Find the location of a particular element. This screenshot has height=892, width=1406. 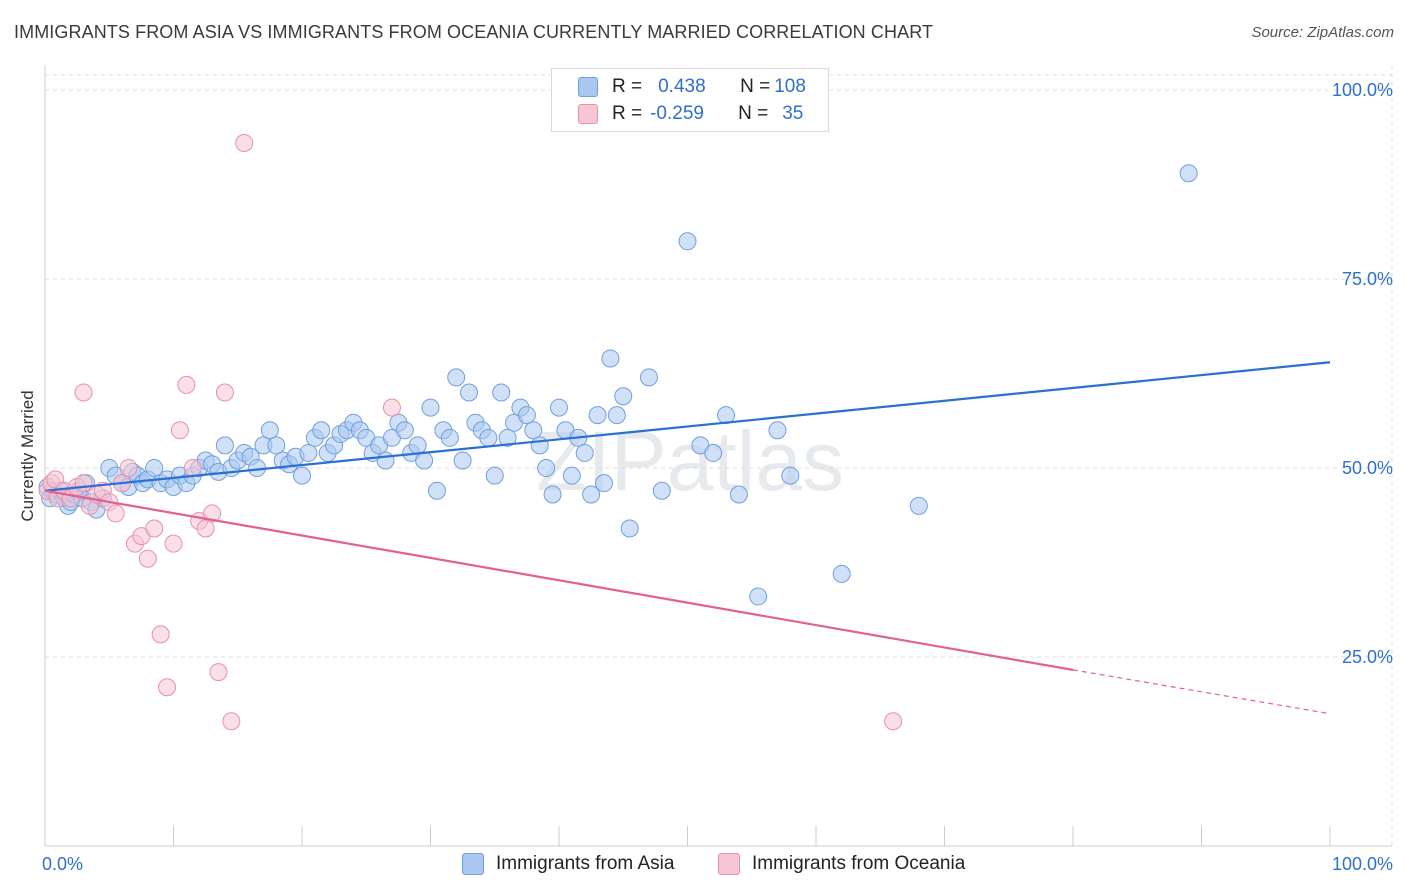

legend-n-value-asia: 108 is located at coordinates (790, 86).